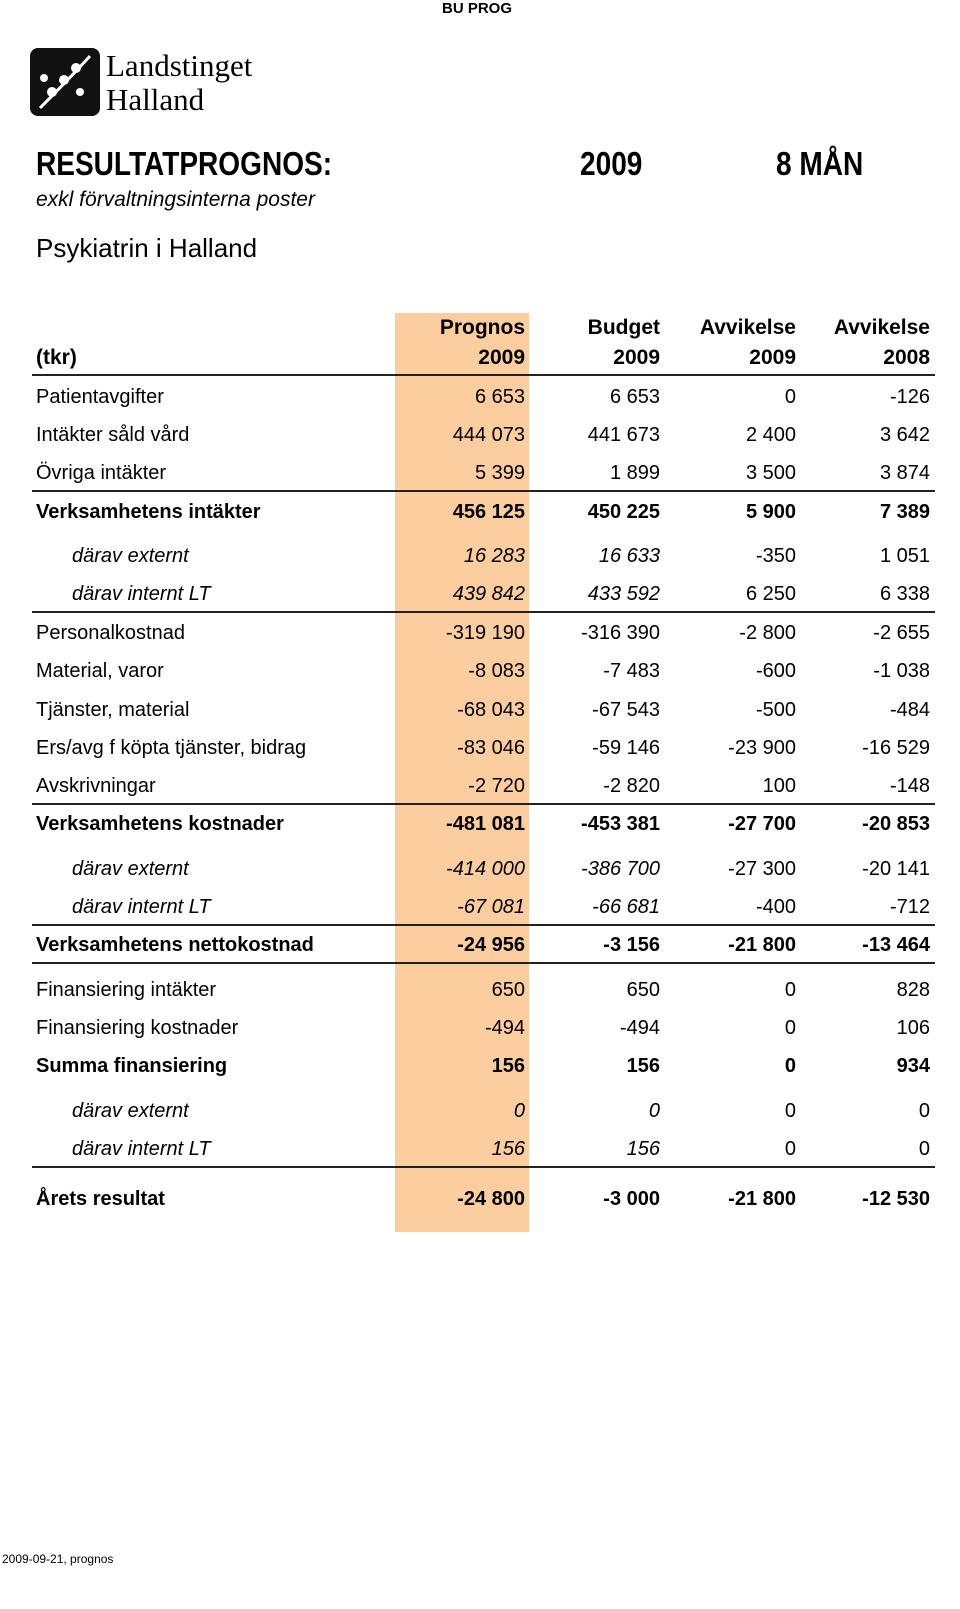  I want to click on cell: -316 390, so click(620, 633).